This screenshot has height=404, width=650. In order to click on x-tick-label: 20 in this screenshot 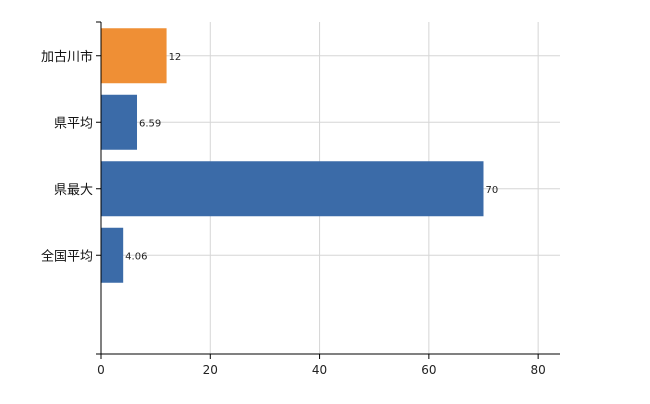, I will do `click(210, 370)`.